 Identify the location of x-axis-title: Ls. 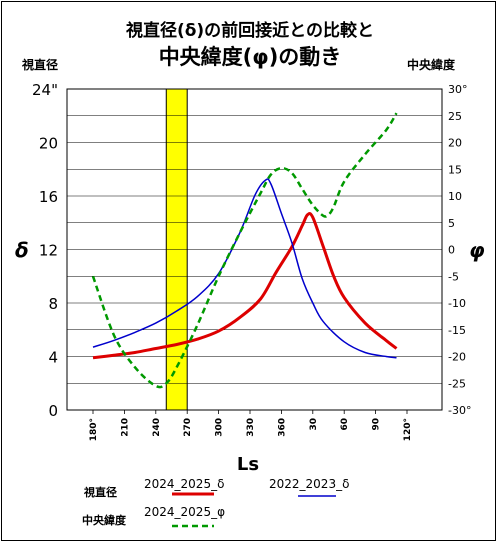
(248, 464).